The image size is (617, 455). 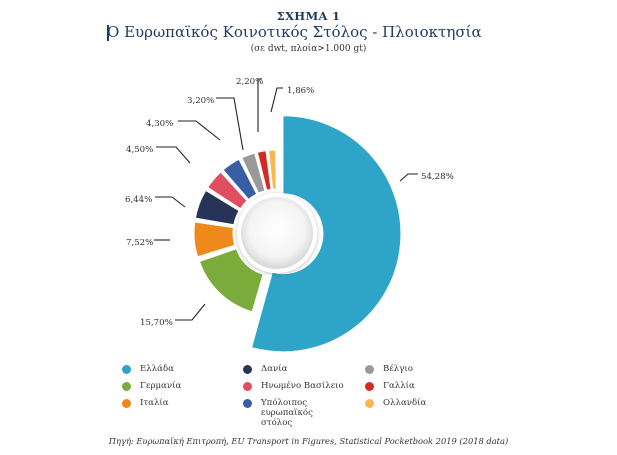 I want to click on legend-label: Ολλανδία, so click(x=405, y=403).